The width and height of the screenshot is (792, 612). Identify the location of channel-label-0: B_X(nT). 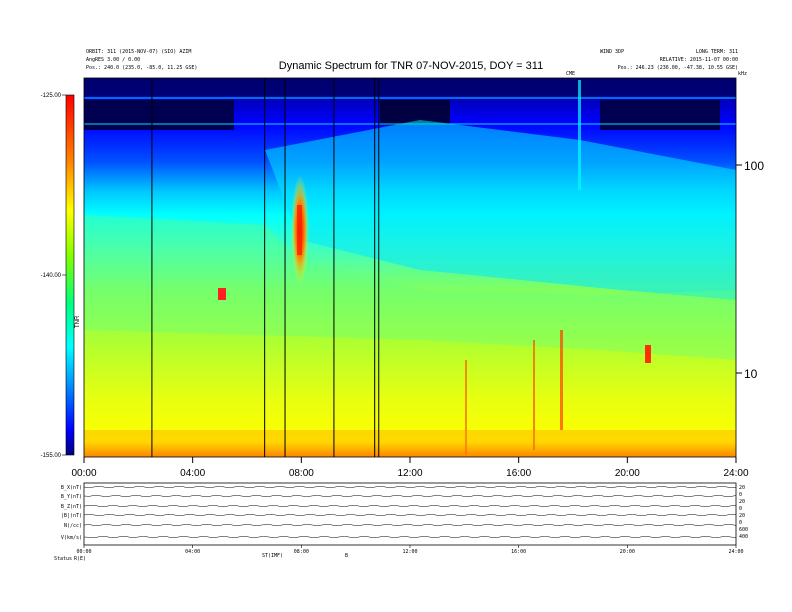
(71, 488).